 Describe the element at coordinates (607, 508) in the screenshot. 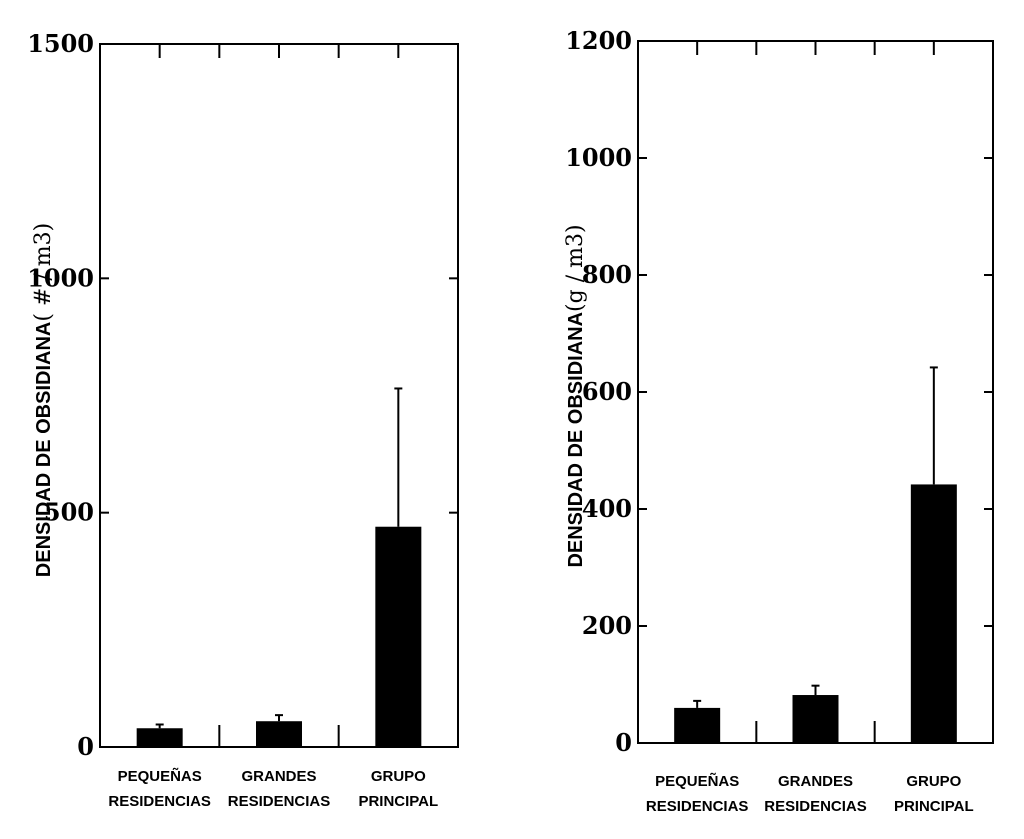

I see `y-tick-label: 400` at that location.